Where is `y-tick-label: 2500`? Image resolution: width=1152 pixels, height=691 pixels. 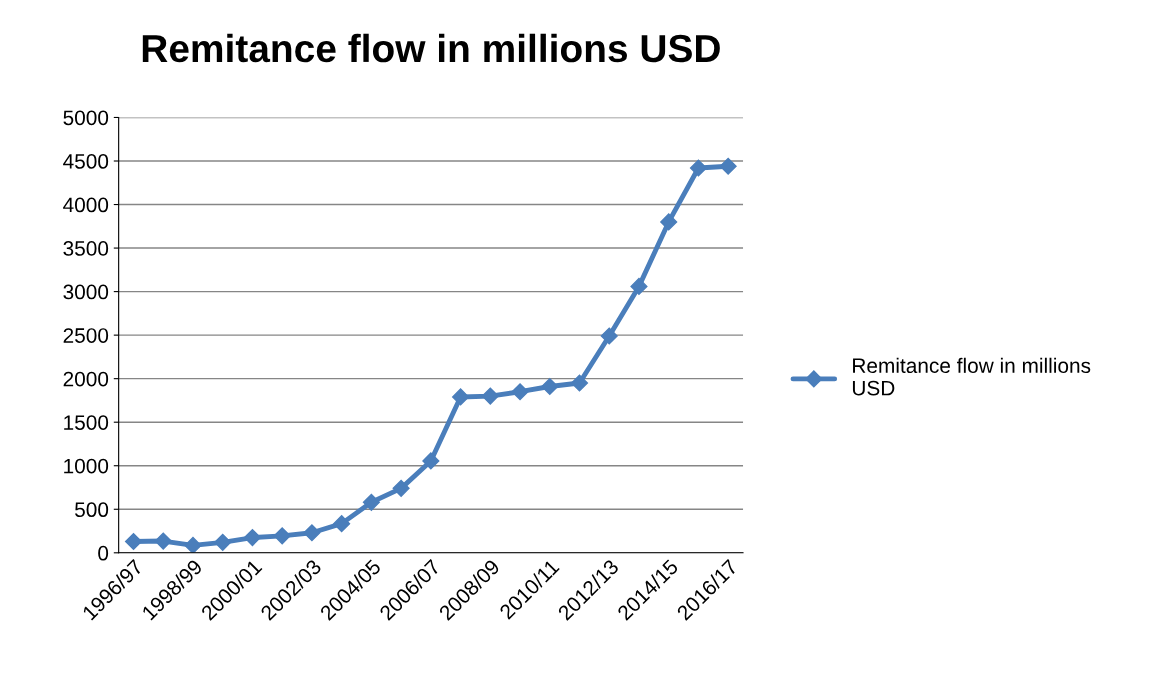 y-tick-label: 2500 is located at coordinates (86, 335).